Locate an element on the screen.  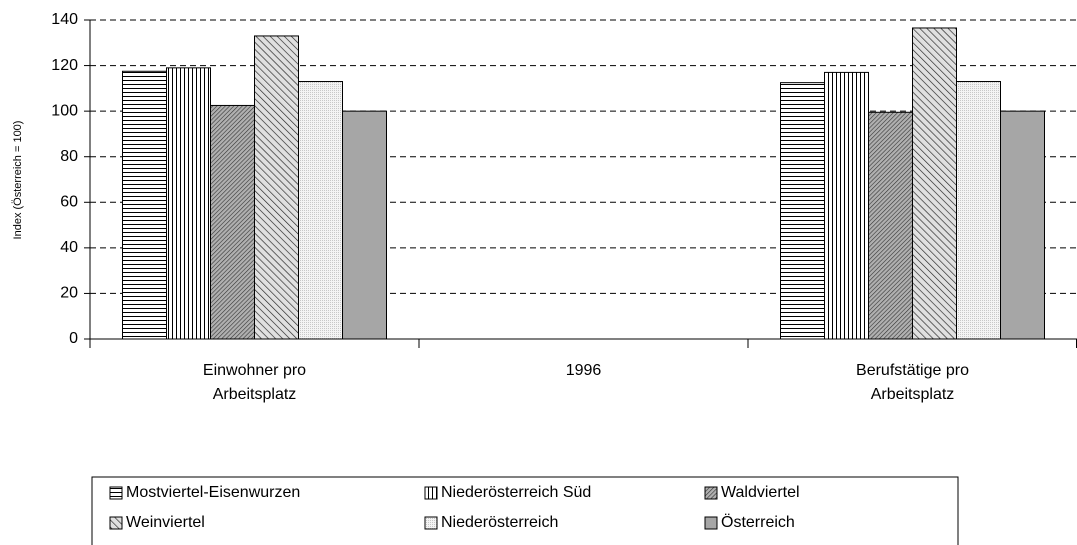
legend-label: Mostviertel-Eisenwurzen is located at coordinates (213, 492).